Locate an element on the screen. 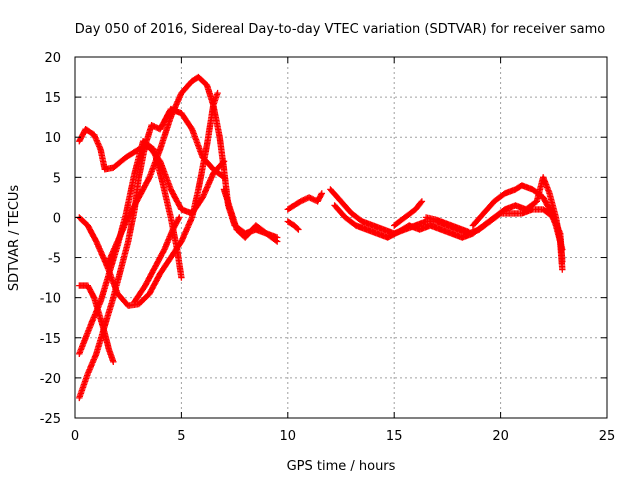 The height and width of the screenshot is (480, 640). x-tick-label: 5 is located at coordinates (181, 436).